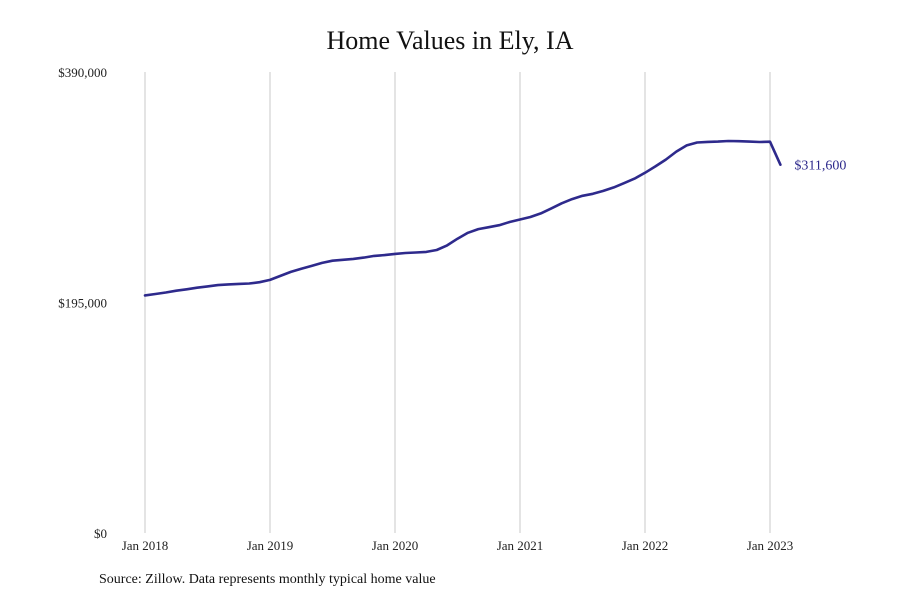 This screenshot has height=600, width=900. I want to click on y-axis-ticks: $0 $195,000 $390,000, so click(82, 303).